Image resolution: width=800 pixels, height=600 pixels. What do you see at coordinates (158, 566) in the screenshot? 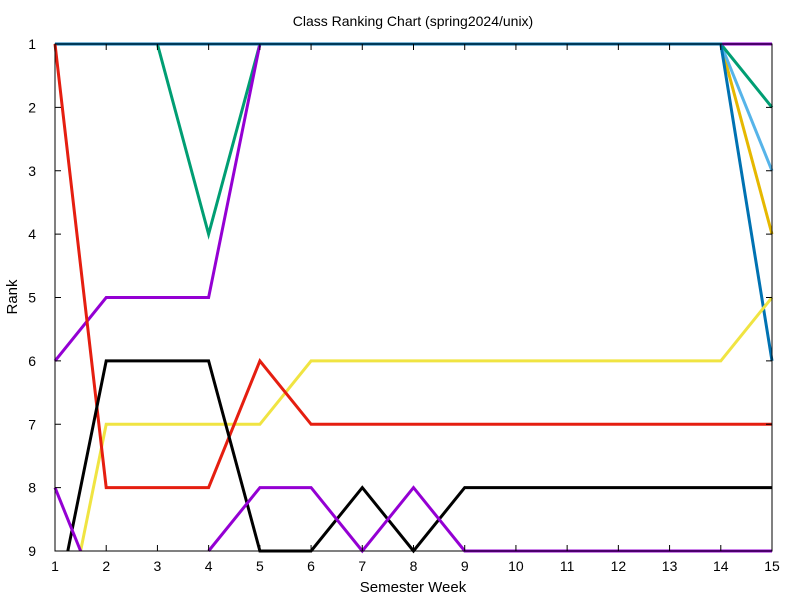
I see `x-tick-label: 3` at bounding box center [158, 566].